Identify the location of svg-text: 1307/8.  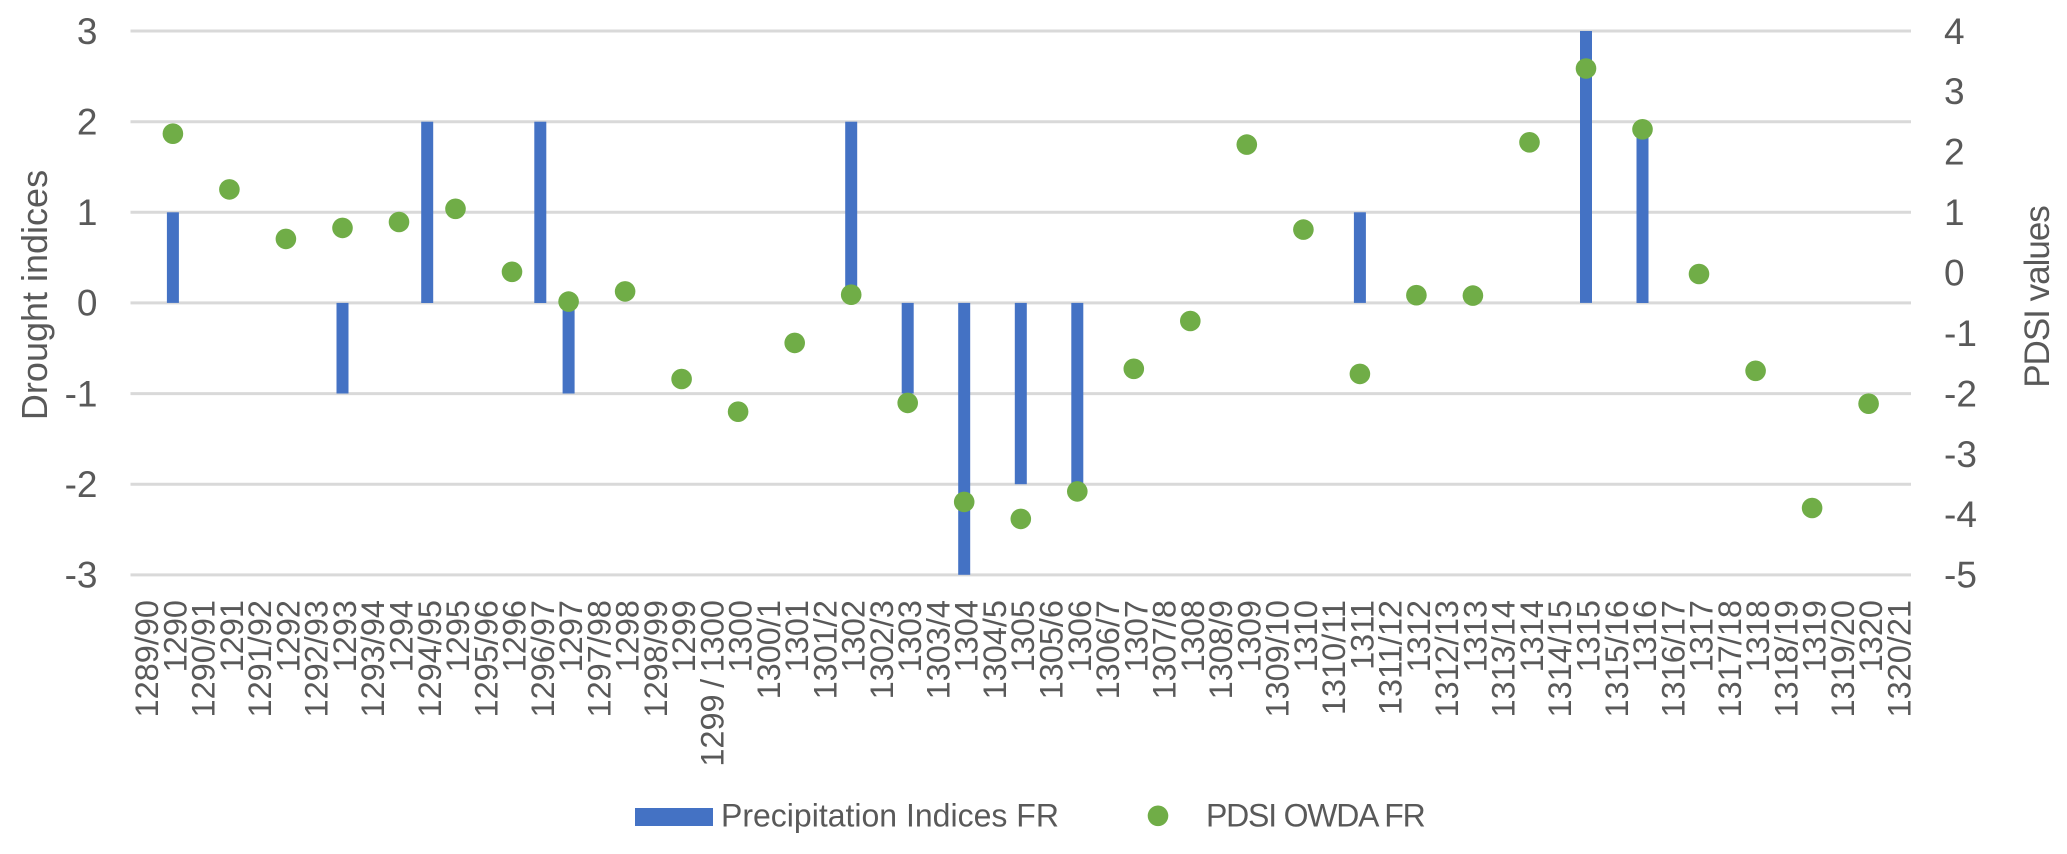
(1165, 649).